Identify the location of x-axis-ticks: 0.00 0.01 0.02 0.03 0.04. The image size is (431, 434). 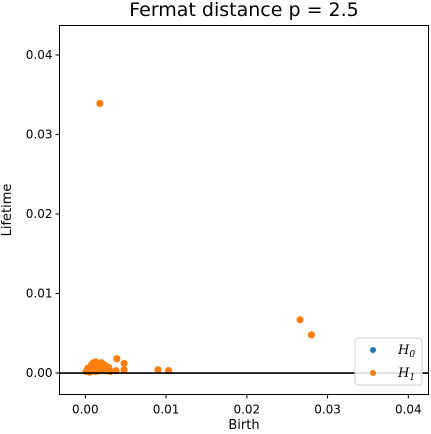
(247, 405).